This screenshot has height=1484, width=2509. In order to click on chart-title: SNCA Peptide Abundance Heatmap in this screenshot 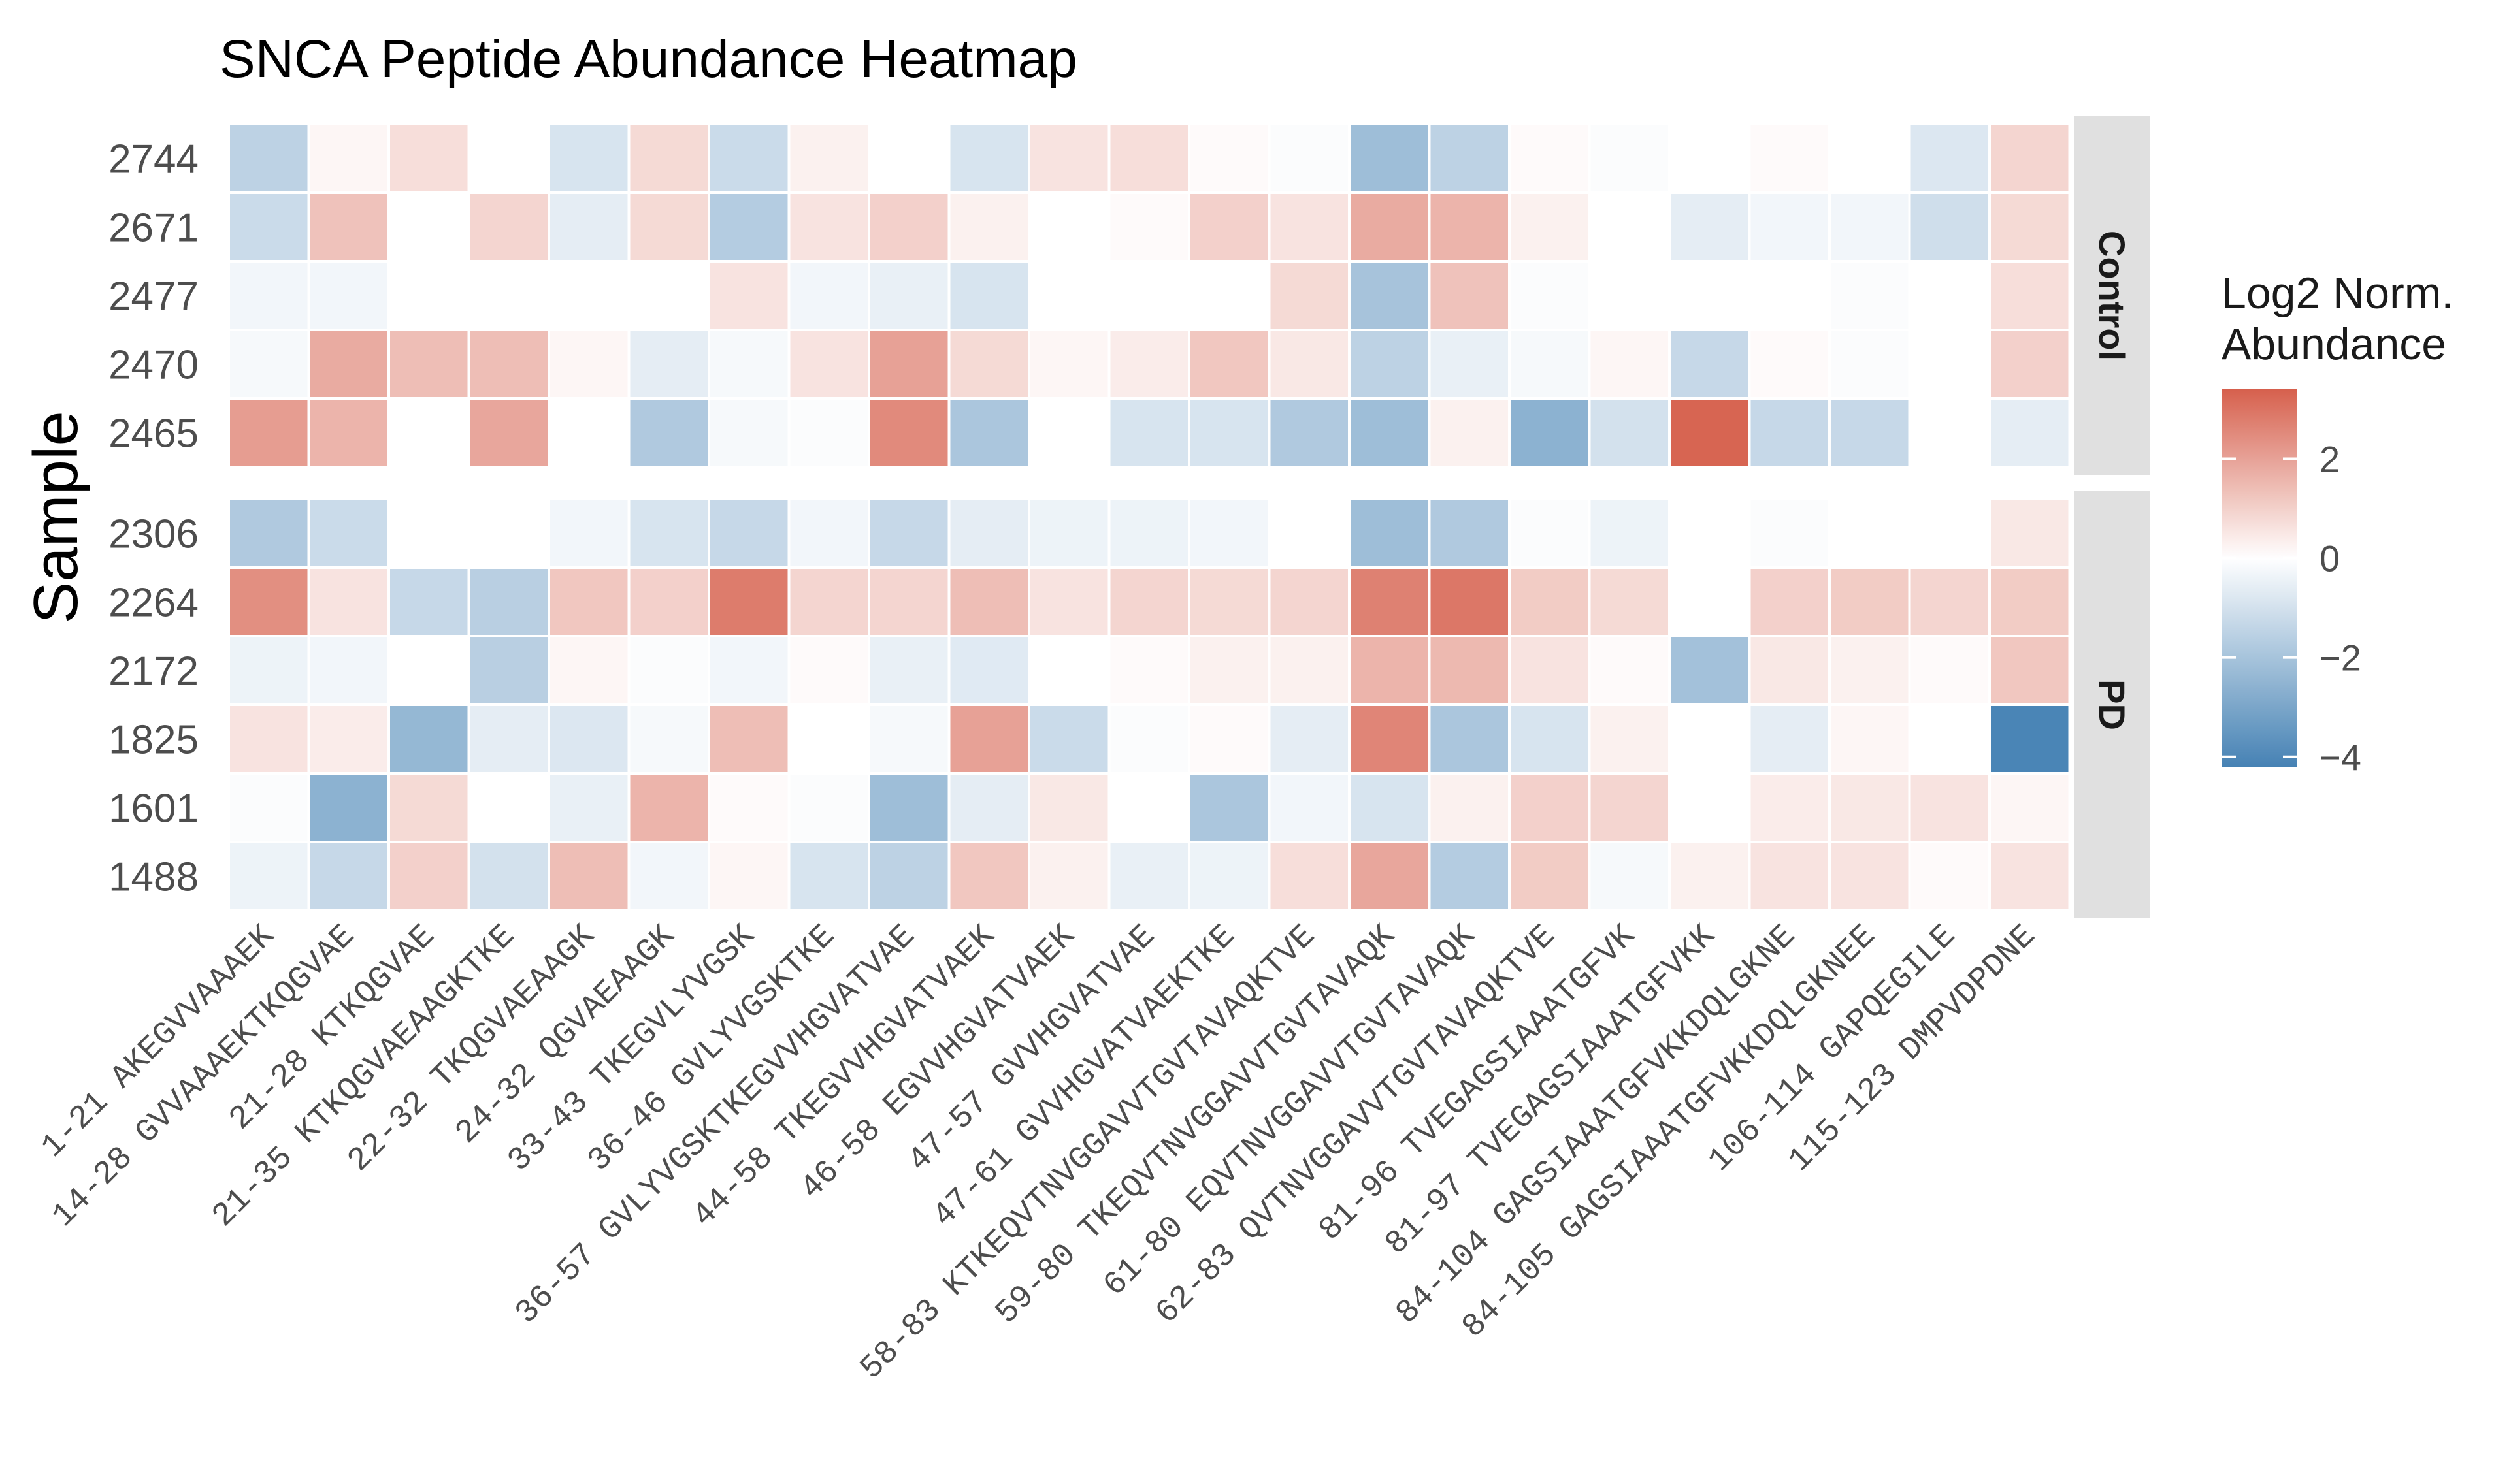, I will do `click(648, 59)`.